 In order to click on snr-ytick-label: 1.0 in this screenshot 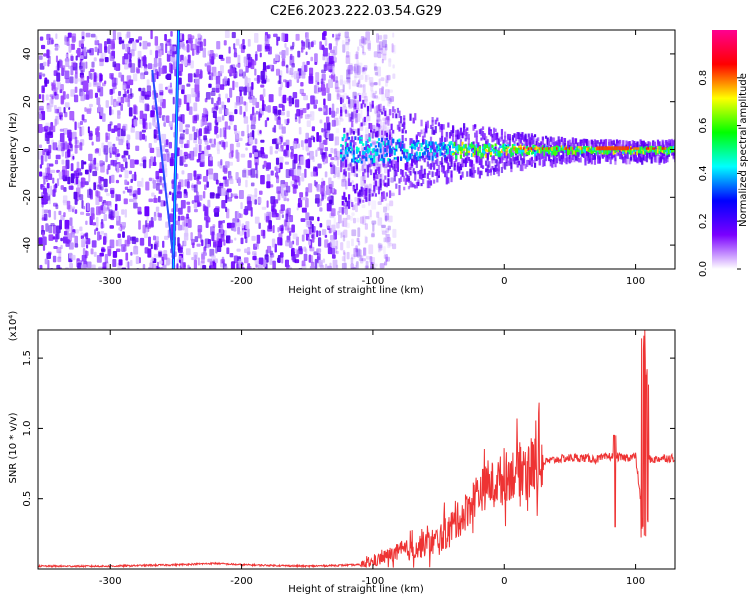, I will do `click(27, 428)`.